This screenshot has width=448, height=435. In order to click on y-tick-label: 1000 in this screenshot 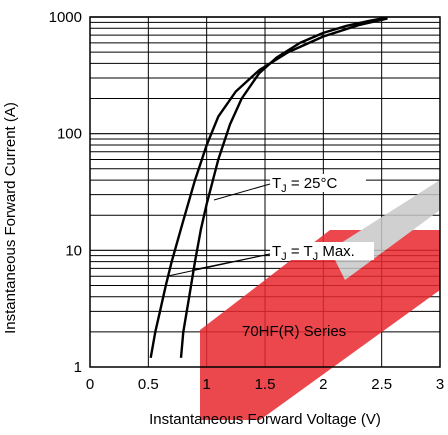, I will do `click(65, 17)`.